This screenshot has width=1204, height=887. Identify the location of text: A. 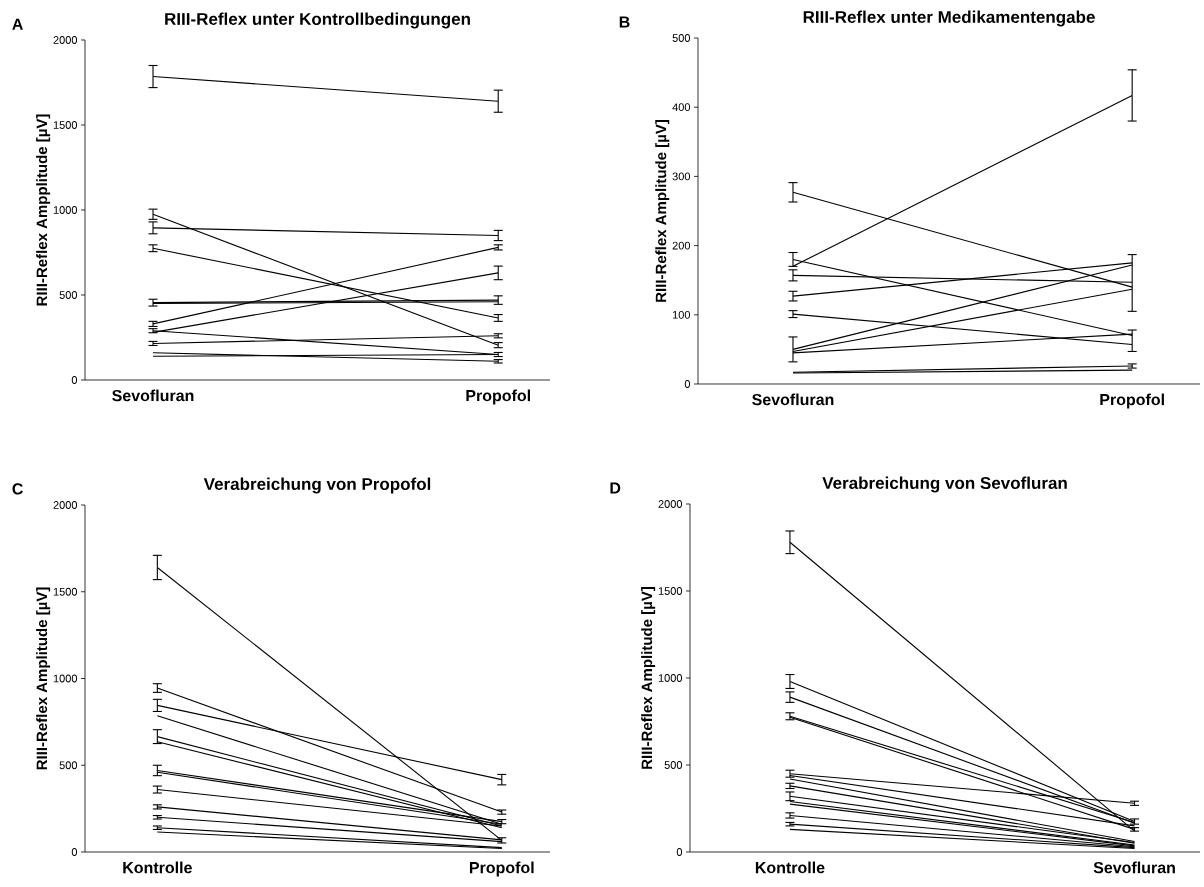
(17, 24).